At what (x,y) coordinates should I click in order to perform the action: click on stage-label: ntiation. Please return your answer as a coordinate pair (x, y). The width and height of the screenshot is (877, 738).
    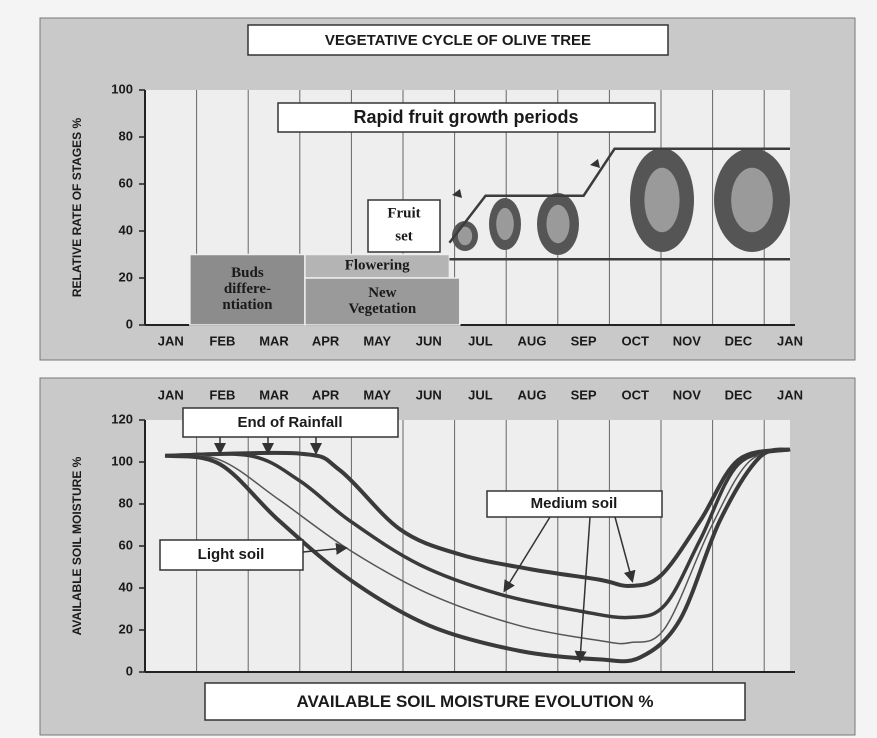
    Looking at the image, I should click on (247, 305).